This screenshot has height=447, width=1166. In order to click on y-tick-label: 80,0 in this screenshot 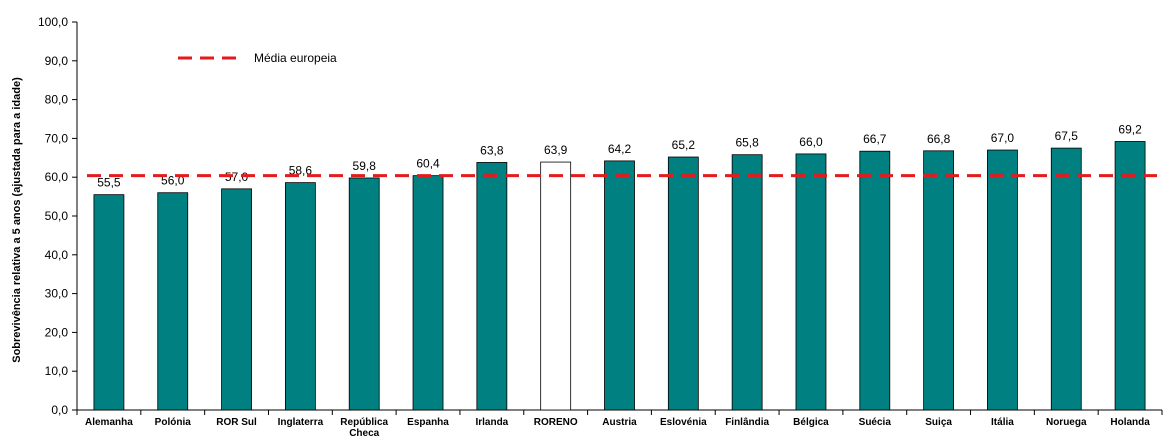, I will do `click(57, 100)`.